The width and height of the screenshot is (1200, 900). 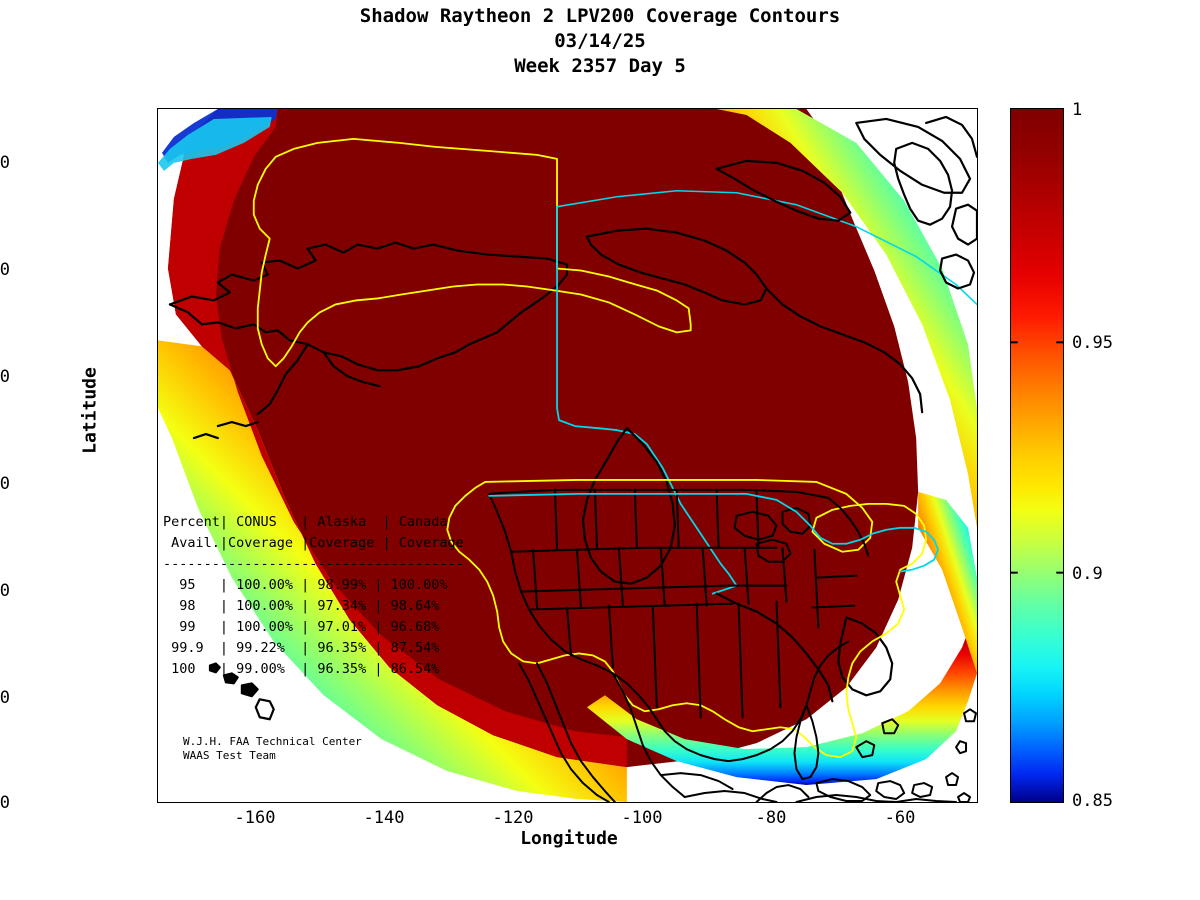 What do you see at coordinates (648, 732) in the screenshot?
I see `coastline-mexico-central-america` at bounding box center [648, 732].